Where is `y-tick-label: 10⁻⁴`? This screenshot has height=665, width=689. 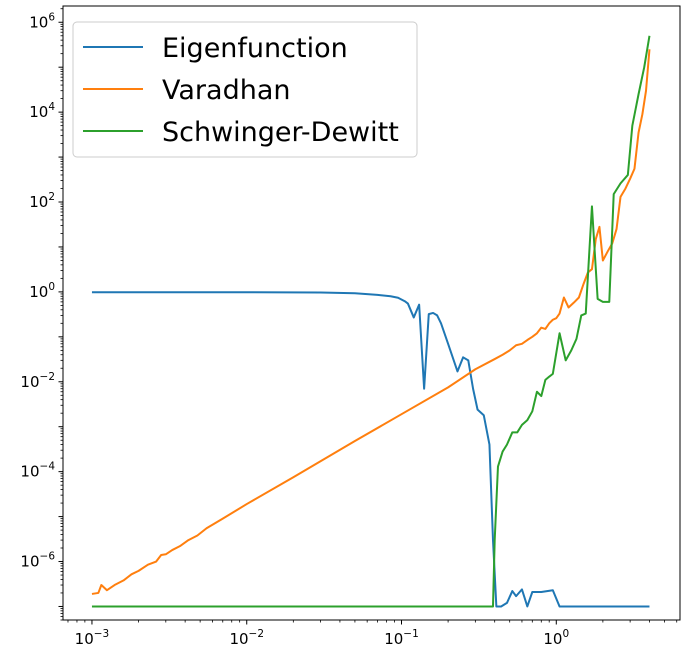
y-tick-label: 10⁻⁴ is located at coordinates (37, 471).